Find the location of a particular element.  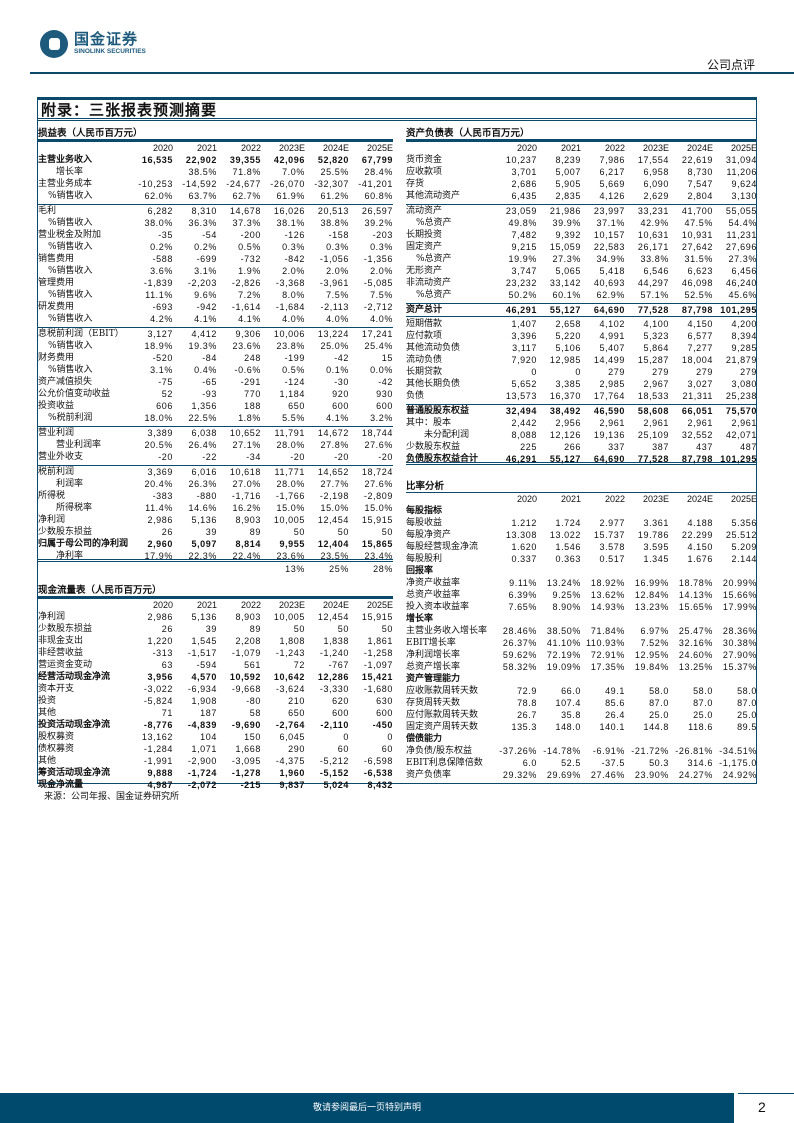

table-row: %销售收入 62.0% 63.7% 62.7% 61.9% 61.2% 60.8% is located at coordinates (215, 196).